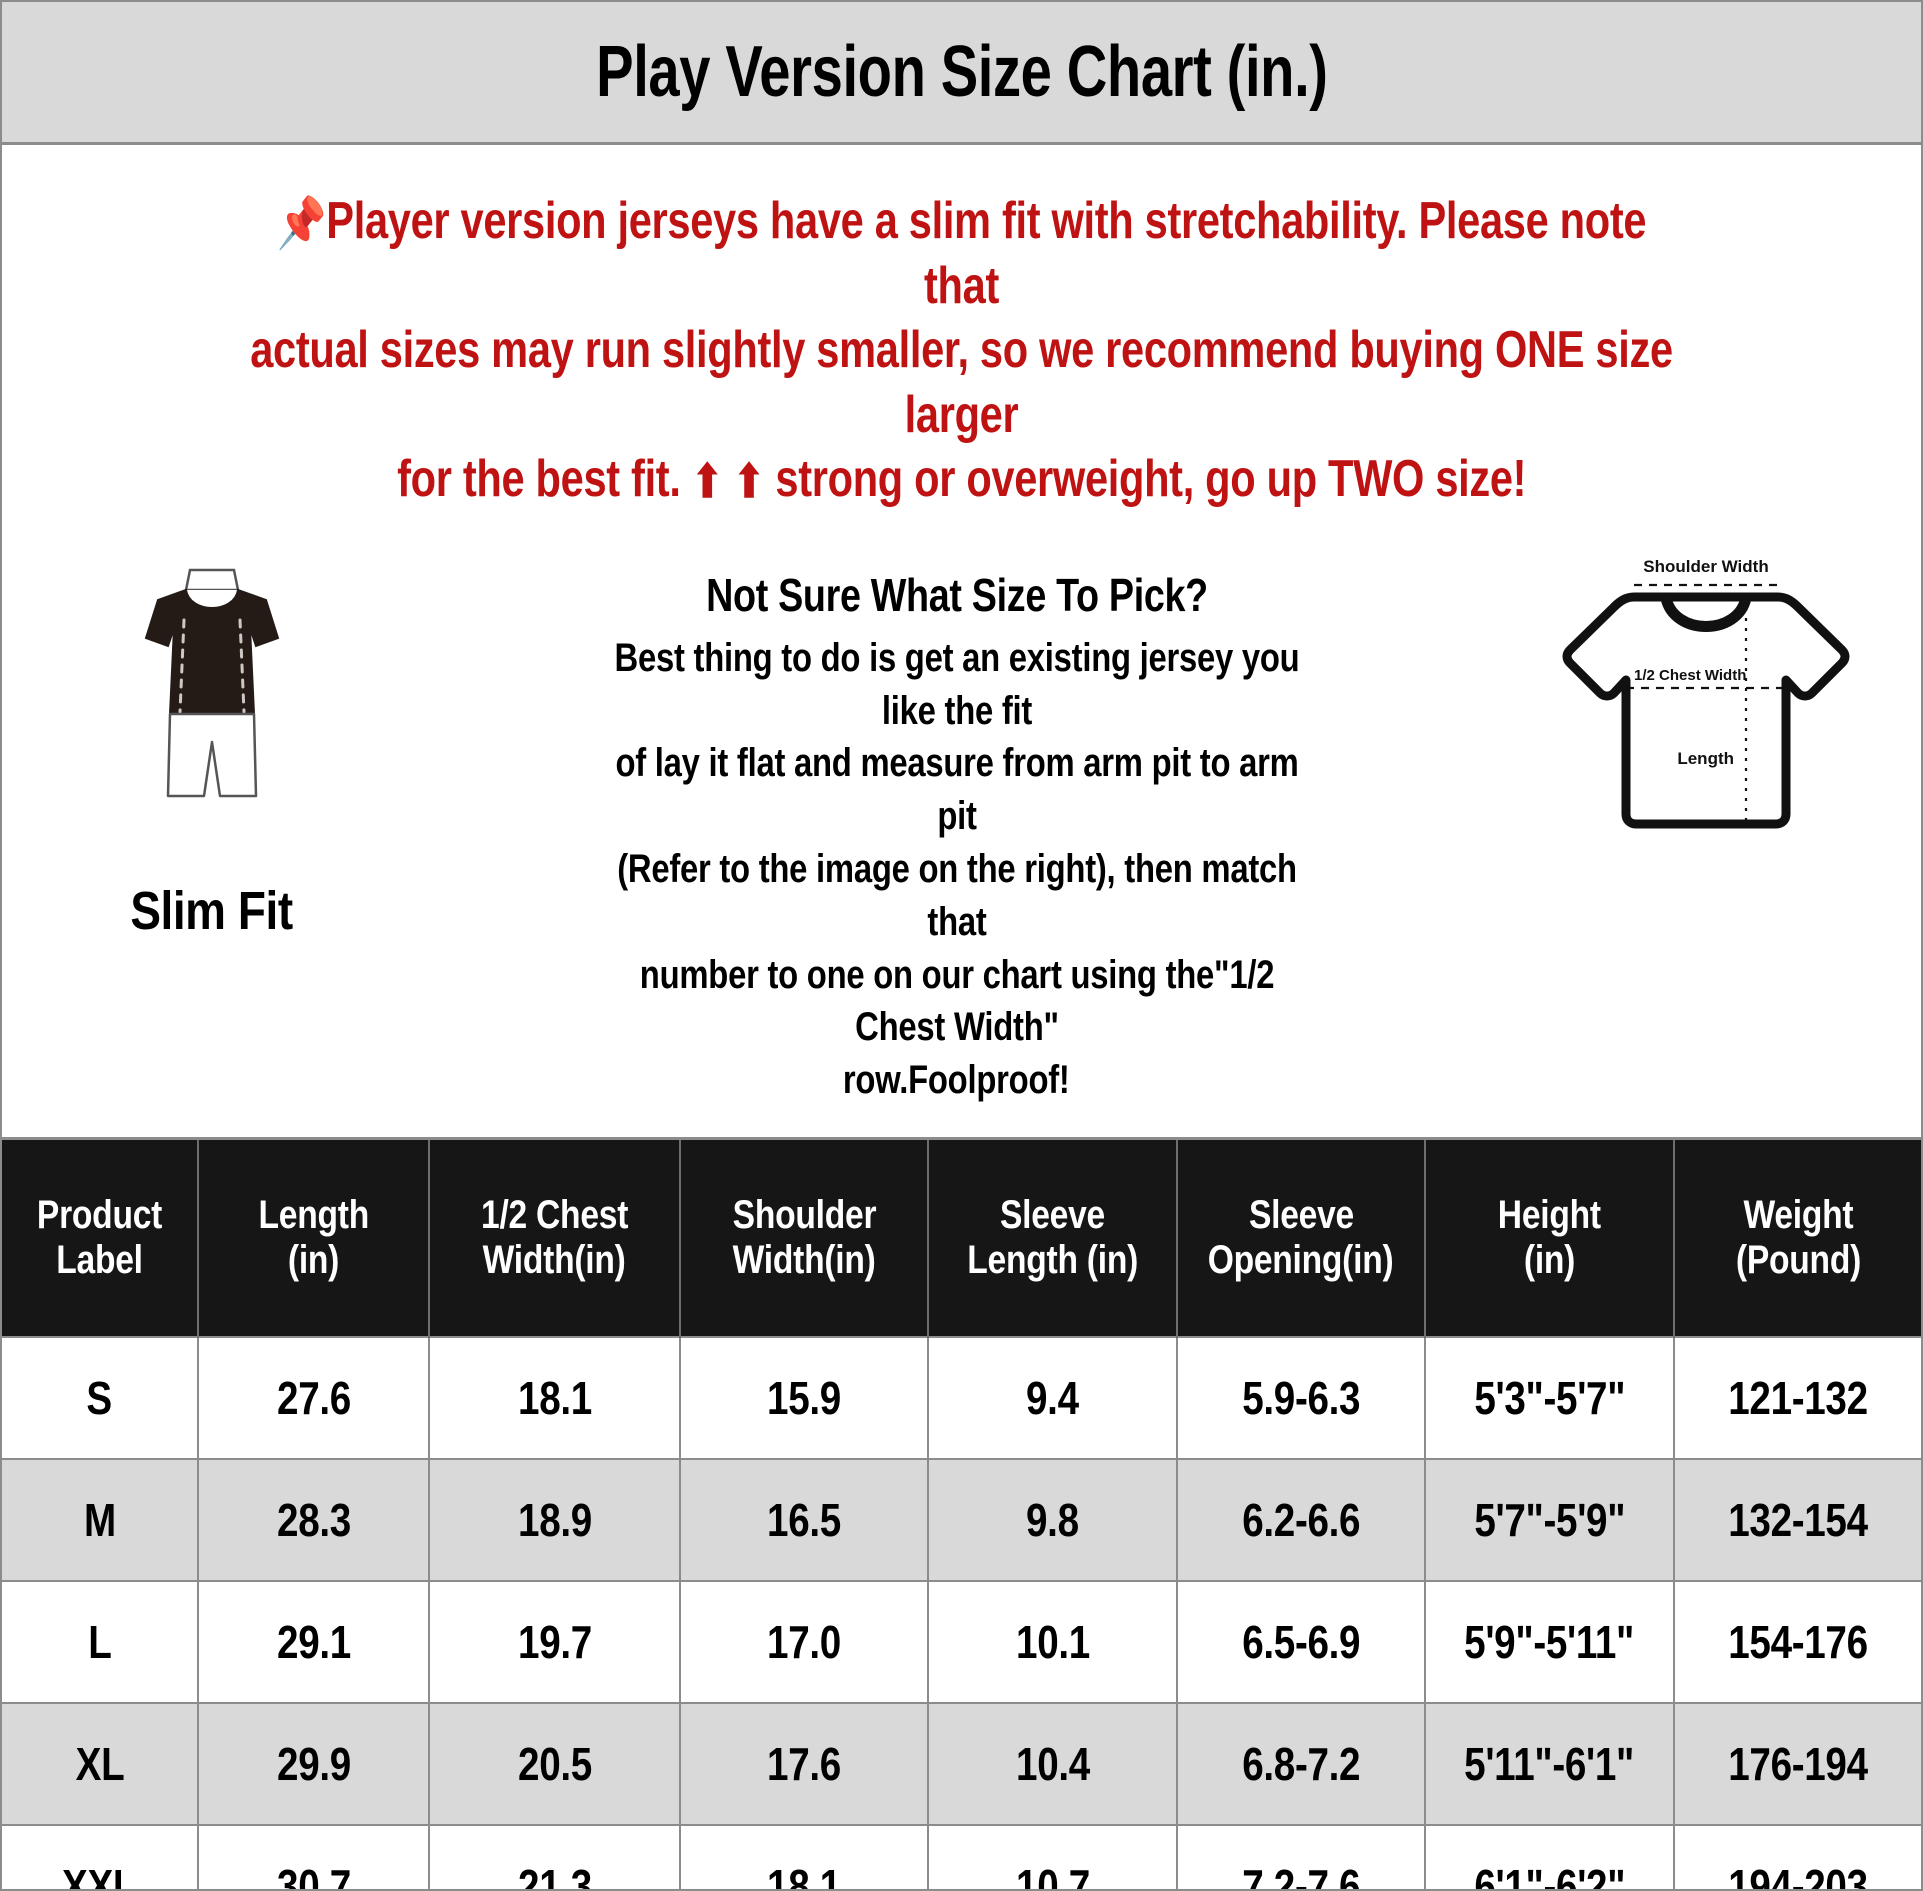 Image resolution: width=1923 pixels, height=1891 pixels. Describe the element at coordinates (1301, 1520) in the screenshot. I see `cell-sleeve-opening: 6.2-6.6` at that location.